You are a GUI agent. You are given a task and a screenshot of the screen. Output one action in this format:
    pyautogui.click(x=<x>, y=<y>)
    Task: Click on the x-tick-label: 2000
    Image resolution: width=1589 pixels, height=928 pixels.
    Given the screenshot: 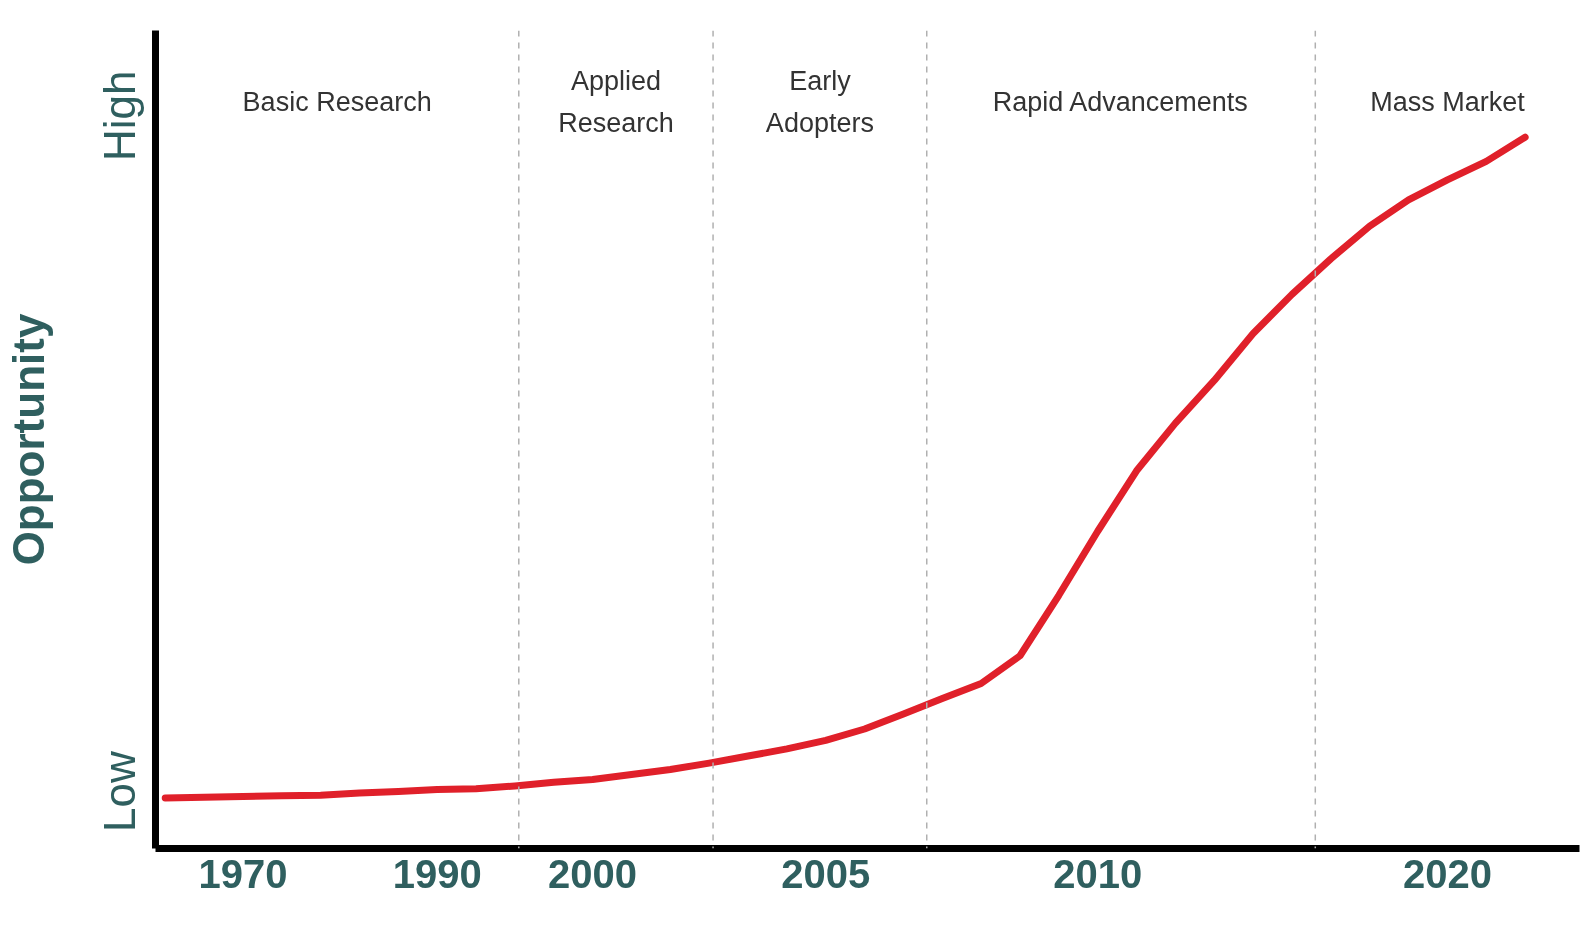 What is the action you would take?
    pyautogui.click(x=593, y=873)
    